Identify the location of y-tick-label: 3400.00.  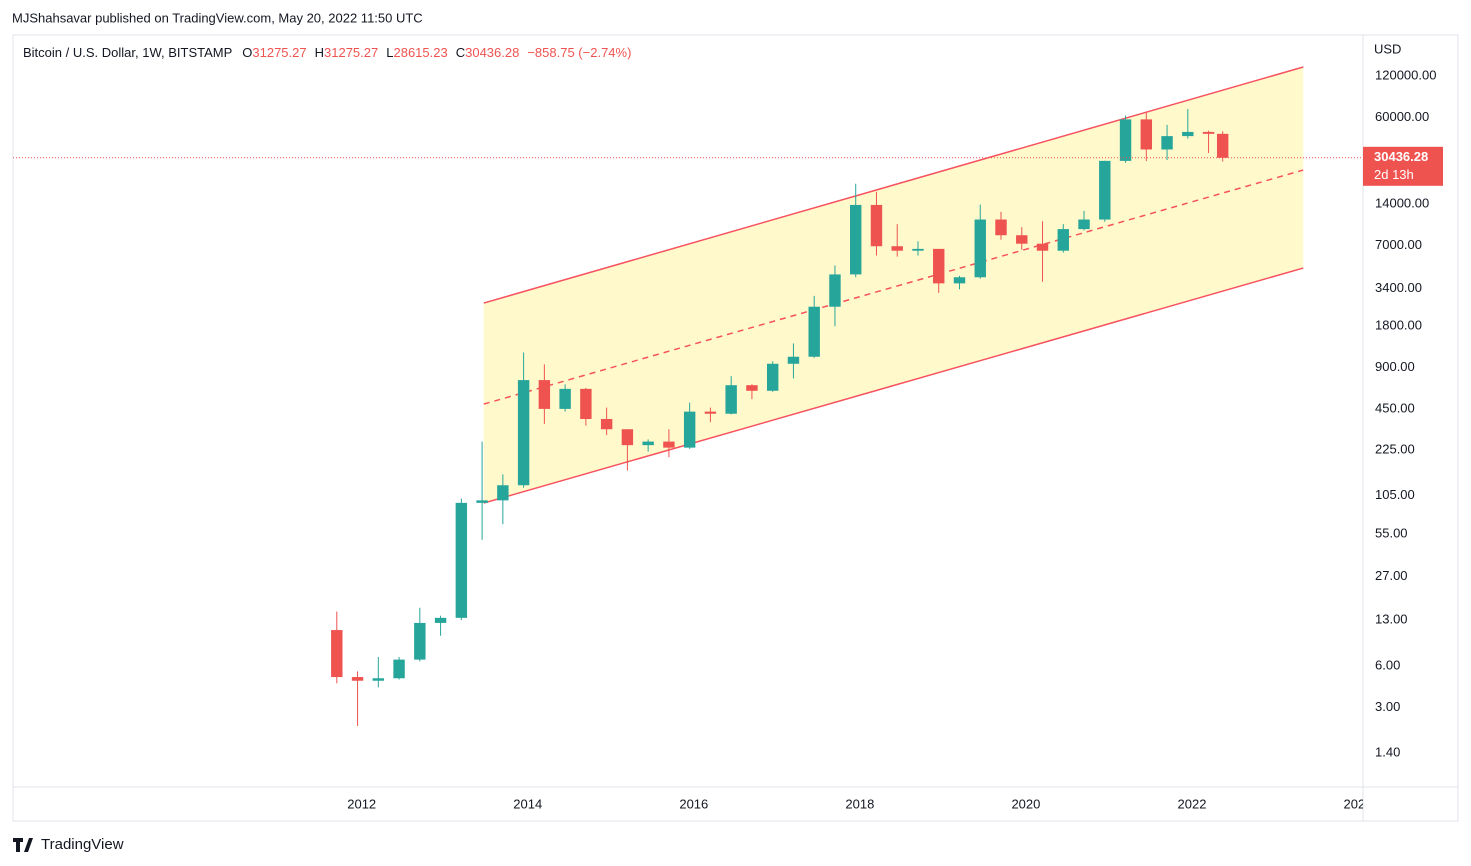
(1398, 287).